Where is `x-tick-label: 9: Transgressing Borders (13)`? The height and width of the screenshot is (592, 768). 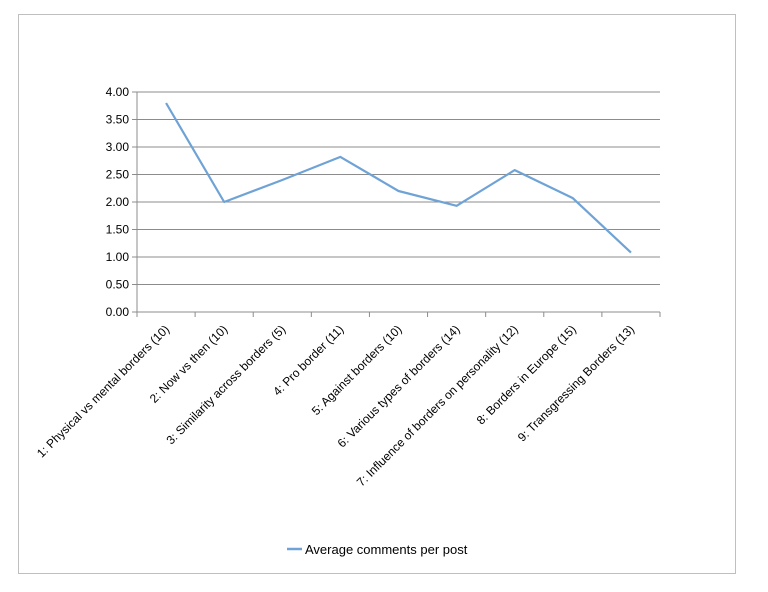 x-tick-label: 9: Transgressing Borders (13) is located at coordinates (576, 383).